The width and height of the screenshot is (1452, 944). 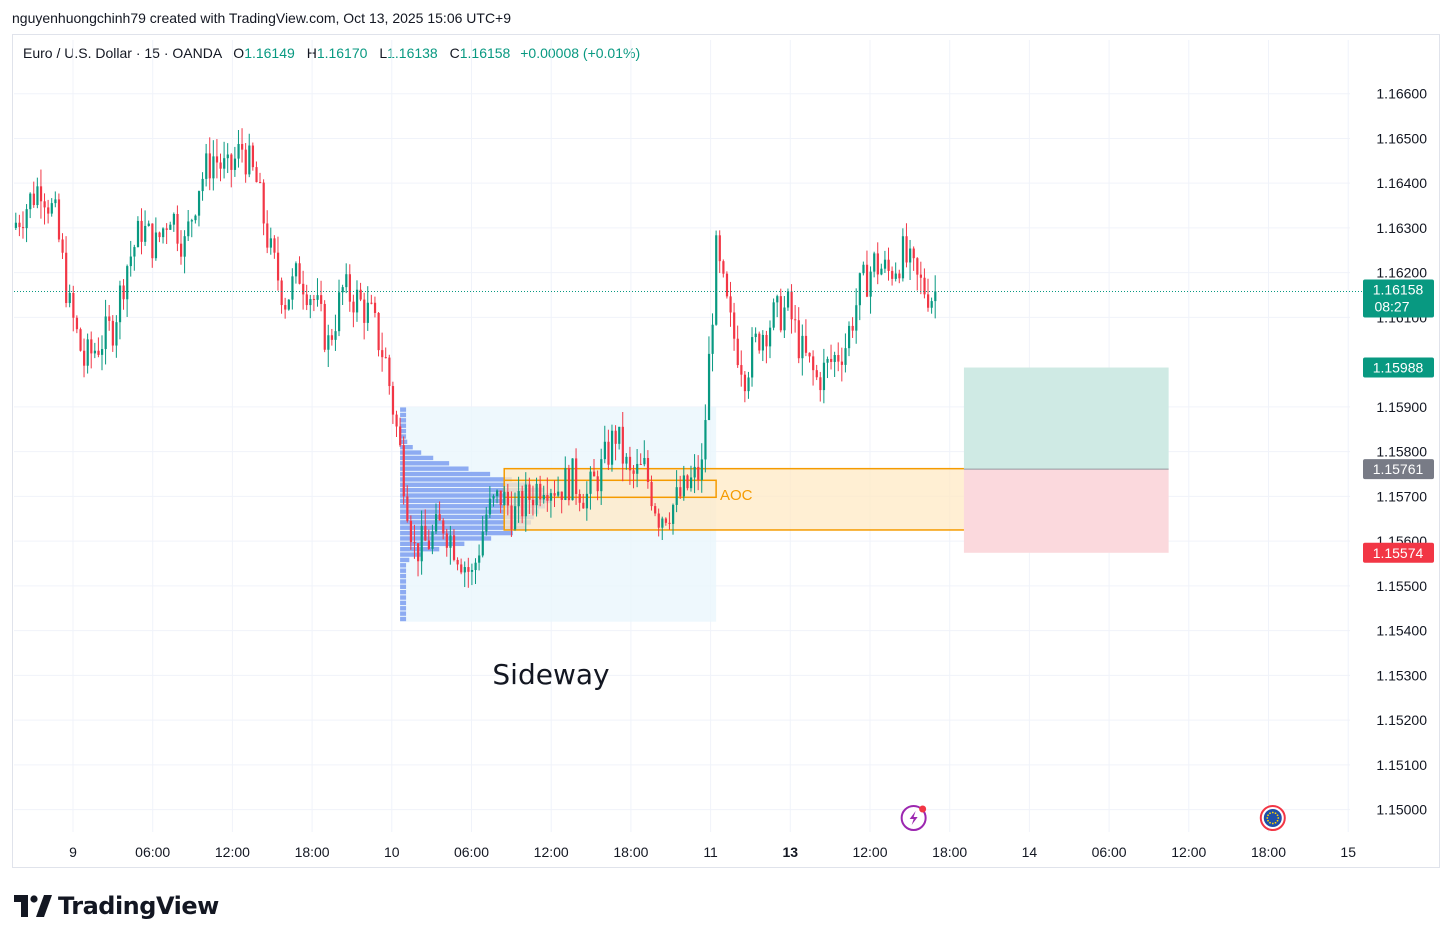 What do you see at coordinates (1093, 818) in the screenshot?
I see `event-markers` at bounding box center [1093, 818].